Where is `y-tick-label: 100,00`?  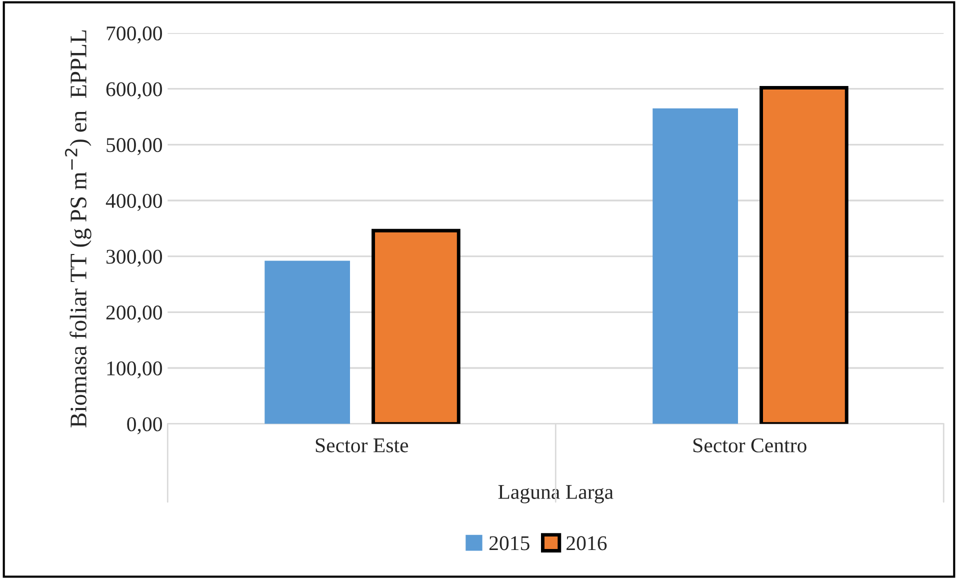 y-tick-label: 100,00 is located at coordinates (134, 369).